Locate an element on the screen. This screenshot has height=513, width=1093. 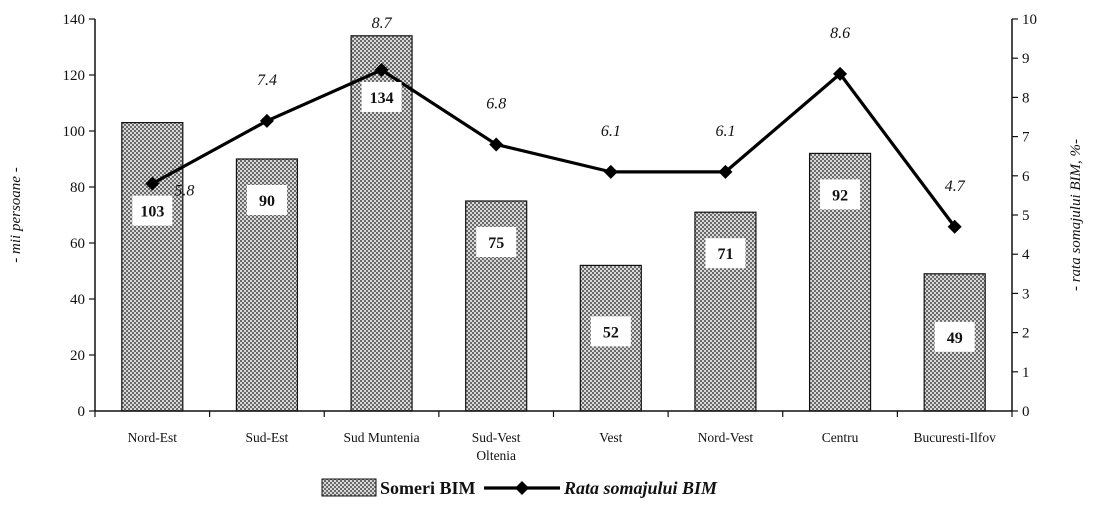
x-category-label: Nord-Est is located at coordinates (153, 437).